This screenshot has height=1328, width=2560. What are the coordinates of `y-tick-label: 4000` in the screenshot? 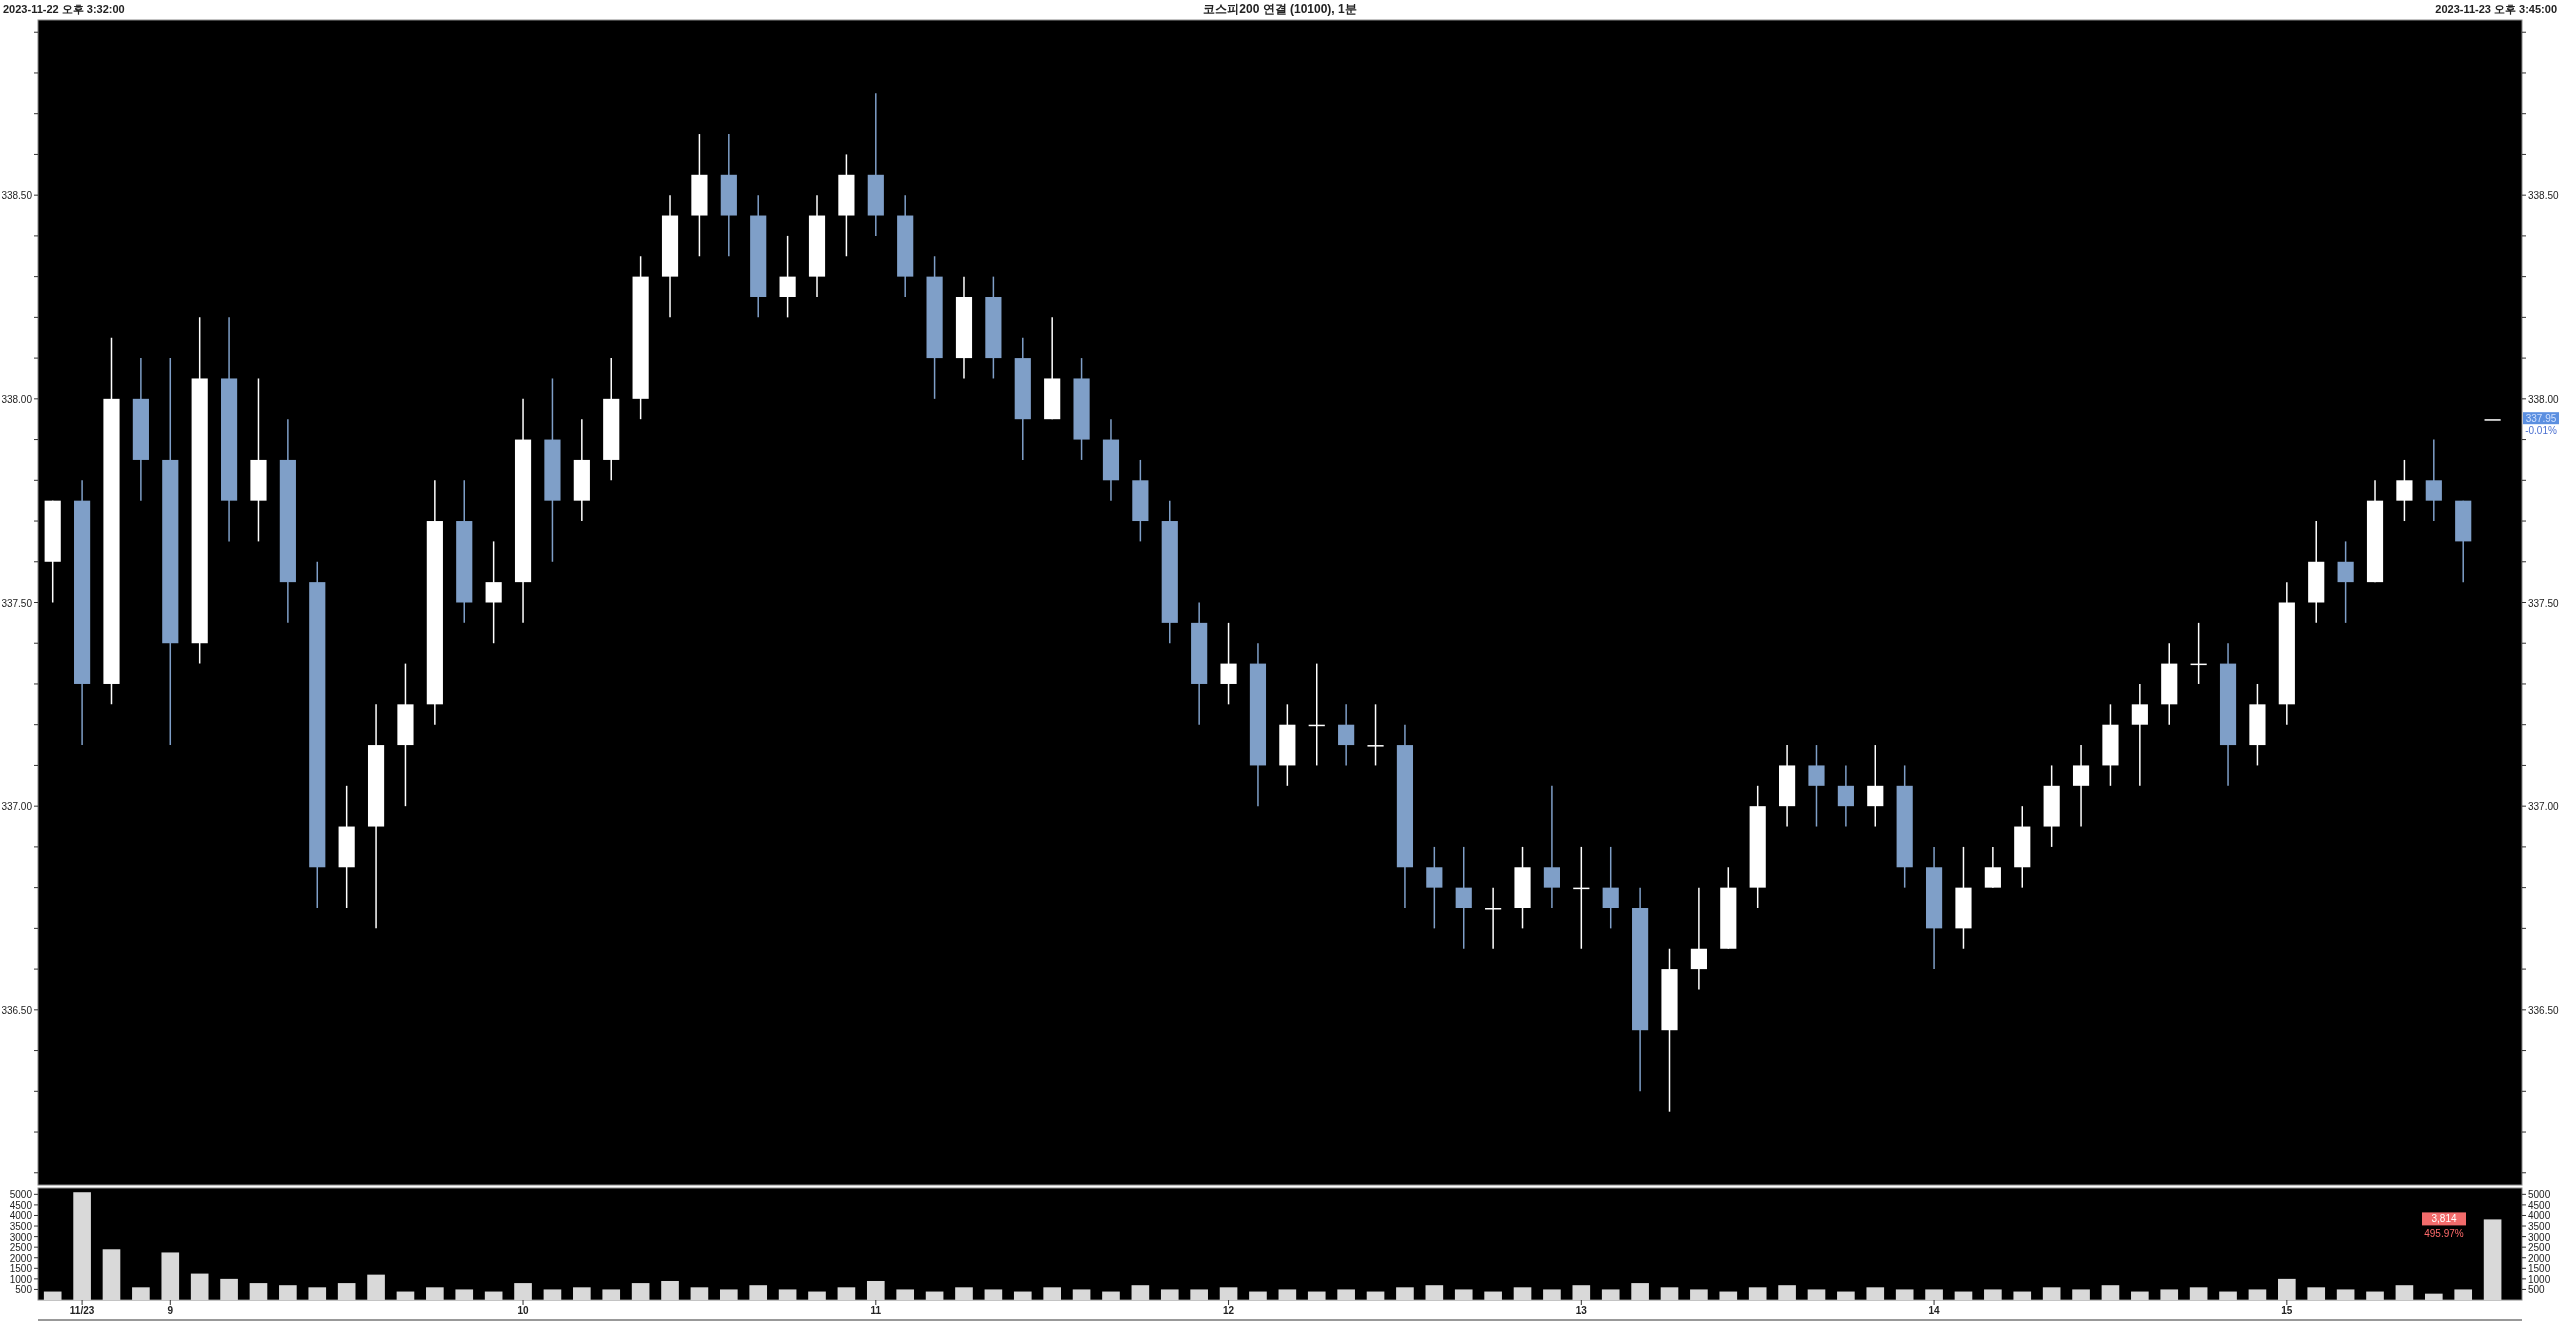 It's located at (21, 1216).